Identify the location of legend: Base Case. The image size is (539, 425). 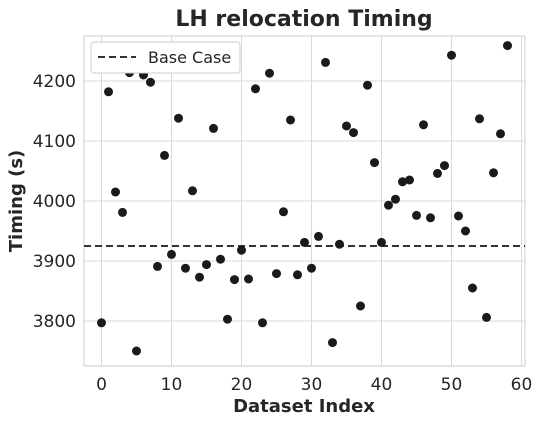
(165, 57).